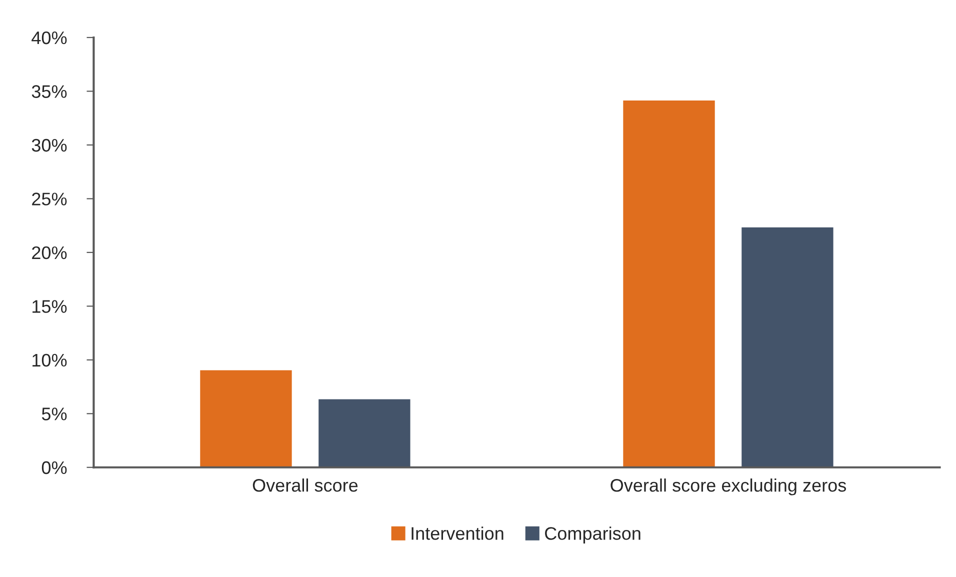  What do you see at coordinates (54, 467) in the screenshot?
I see `y-tick-label: 0%` at bounding box center [54, 467].